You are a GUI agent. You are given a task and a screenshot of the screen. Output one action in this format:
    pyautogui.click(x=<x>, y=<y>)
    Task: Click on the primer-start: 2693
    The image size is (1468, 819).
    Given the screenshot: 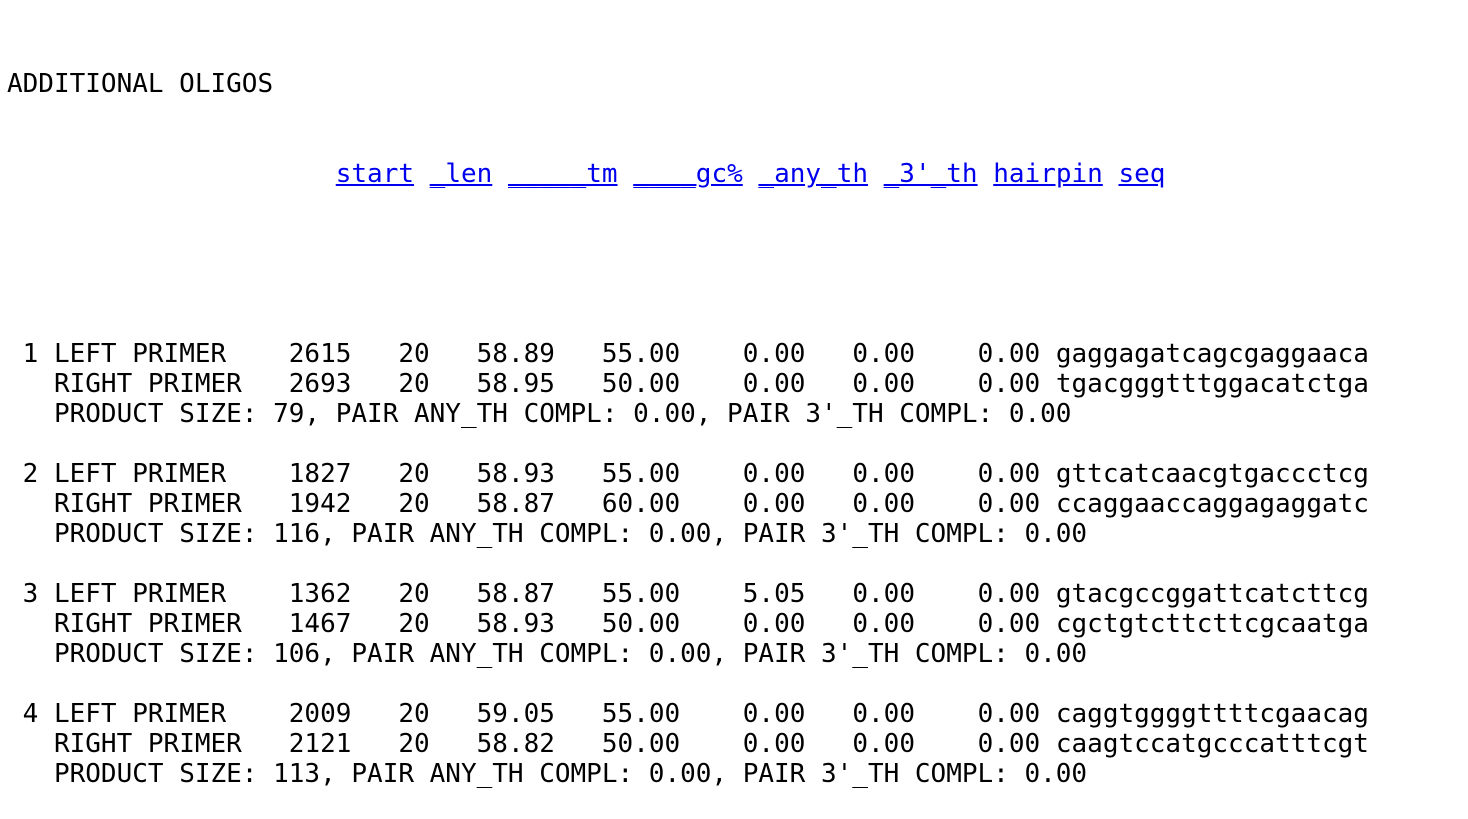 What is the action you would take?
    pyautogui.click(x=312, y=384)
    